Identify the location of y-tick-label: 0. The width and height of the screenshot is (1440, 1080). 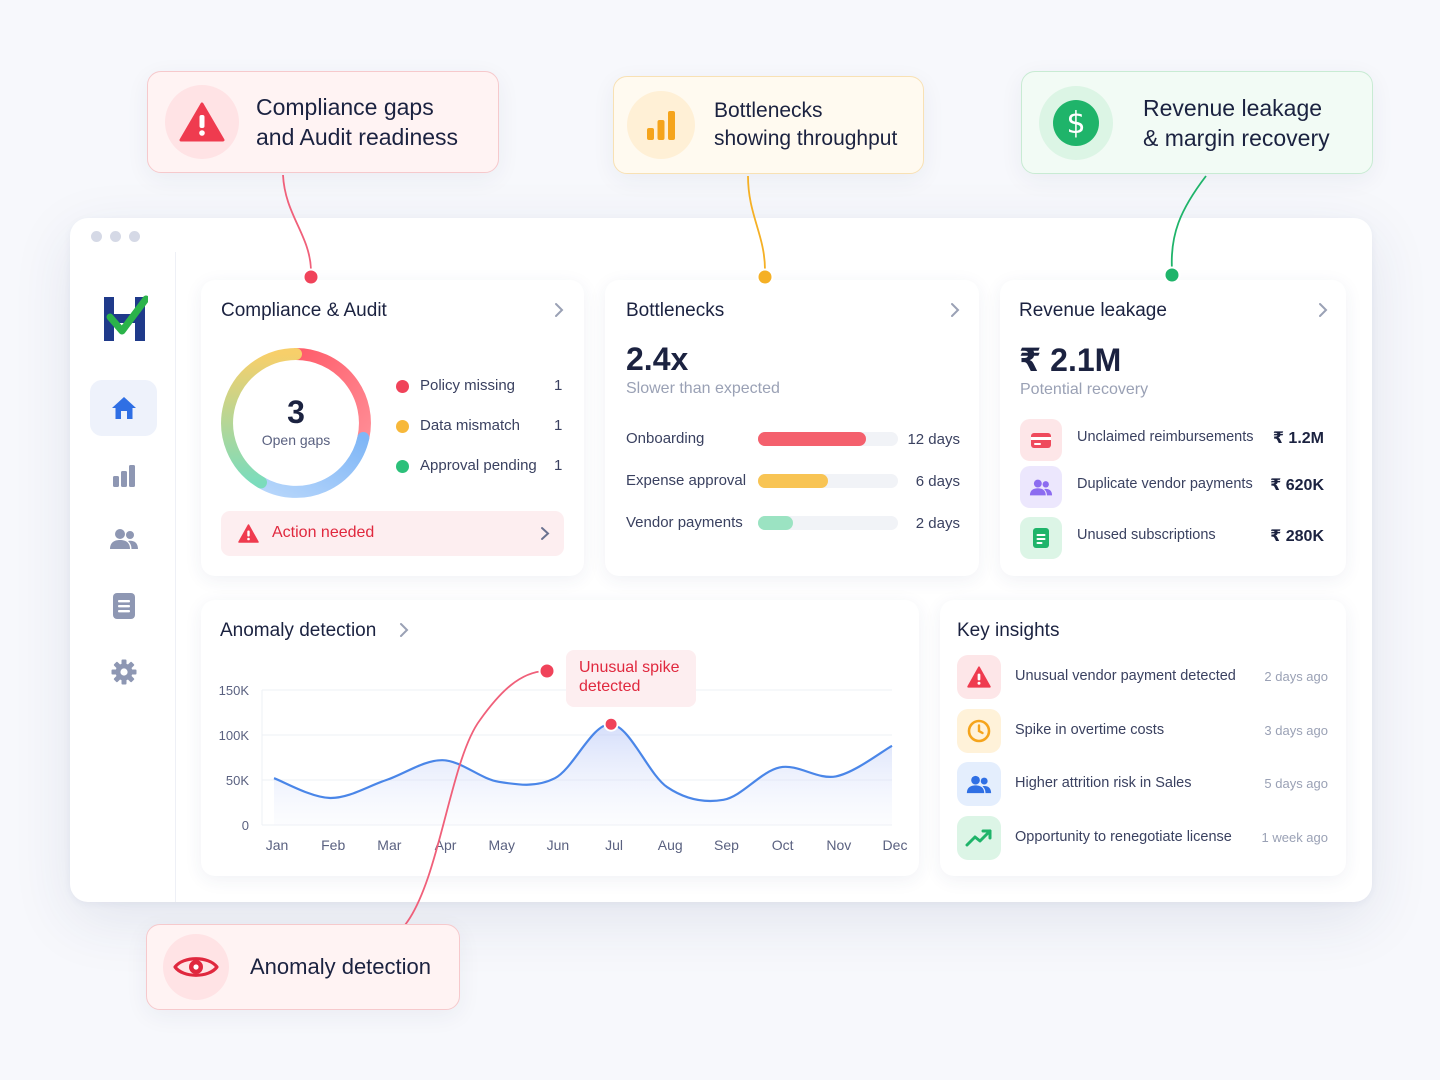
(245, 825).